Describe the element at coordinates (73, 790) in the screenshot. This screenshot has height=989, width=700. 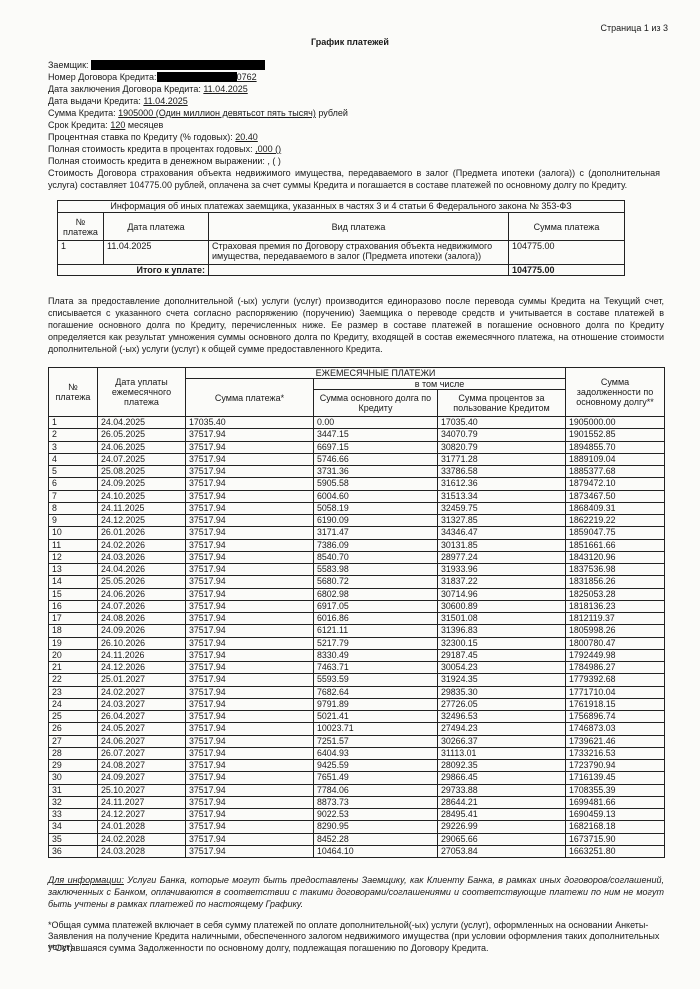
I see `cell: 31` at that location.